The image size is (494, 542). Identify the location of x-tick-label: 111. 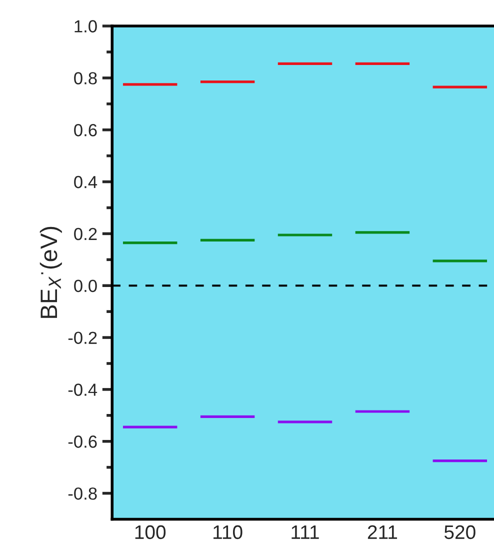
(305, 532).